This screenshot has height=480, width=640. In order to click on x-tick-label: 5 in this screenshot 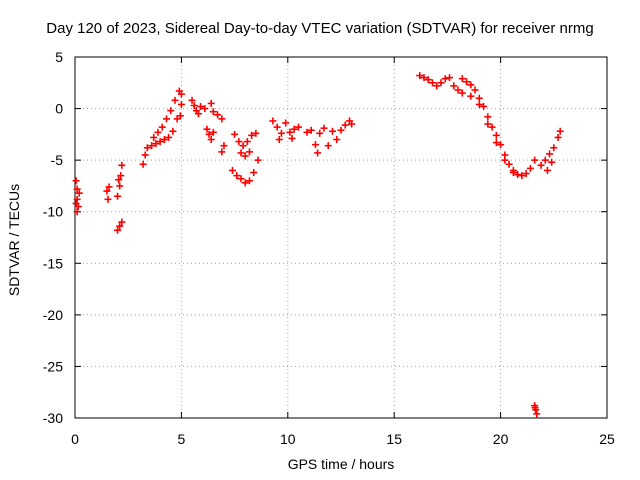, I will do `click(182, 439)`.